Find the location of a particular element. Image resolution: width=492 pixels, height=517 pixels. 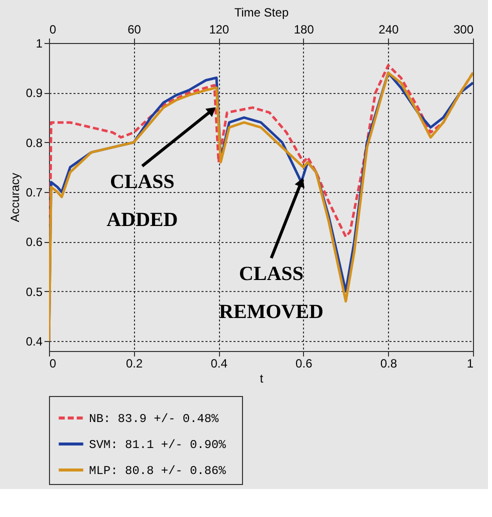

y-tick-label: 0.6 is located at coordinates (34, 242).